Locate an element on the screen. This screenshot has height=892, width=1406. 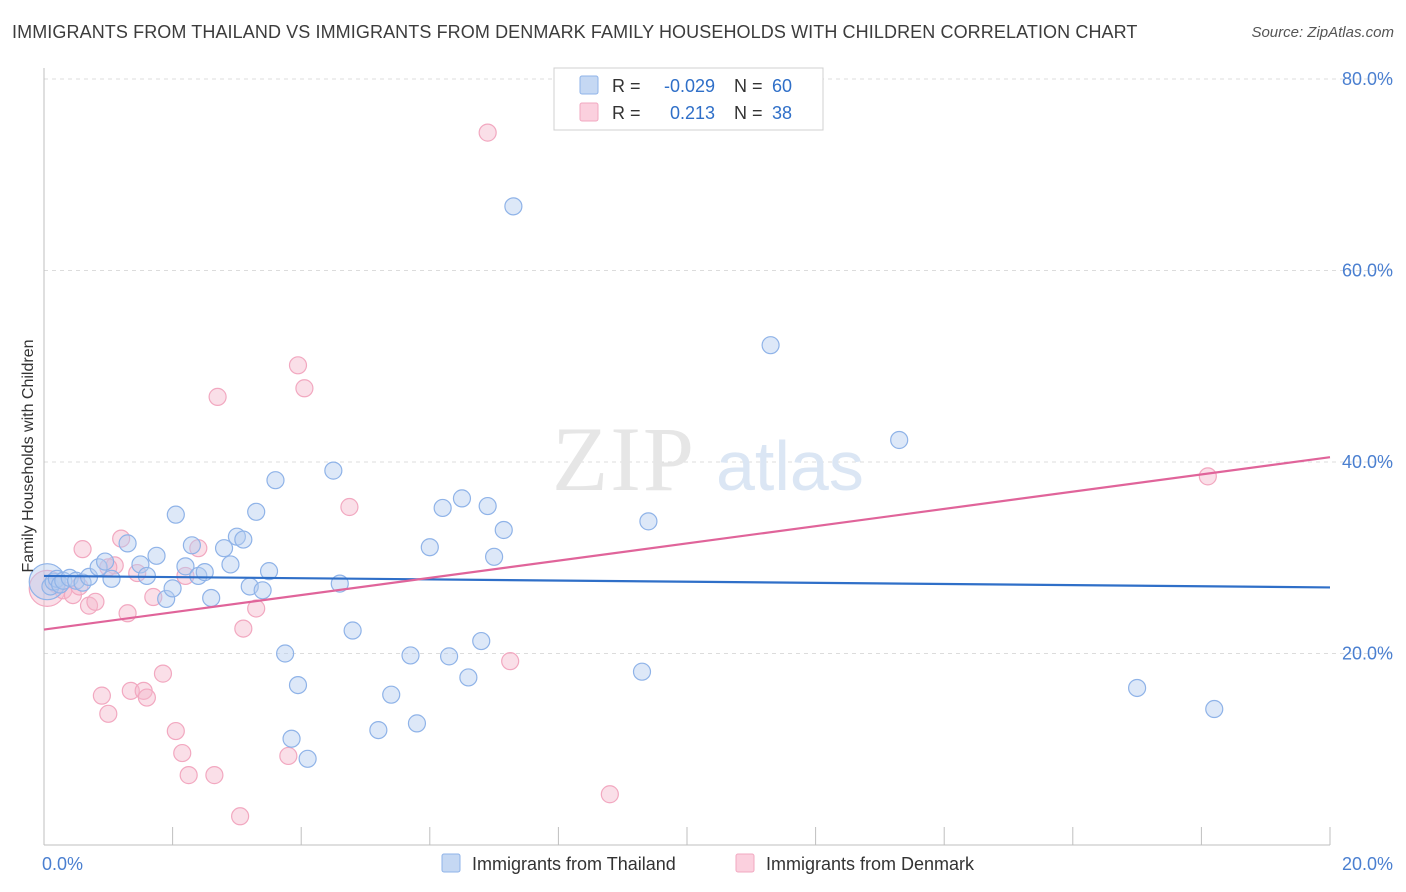
thailand-trend-line is located at coordinates (687, 581).